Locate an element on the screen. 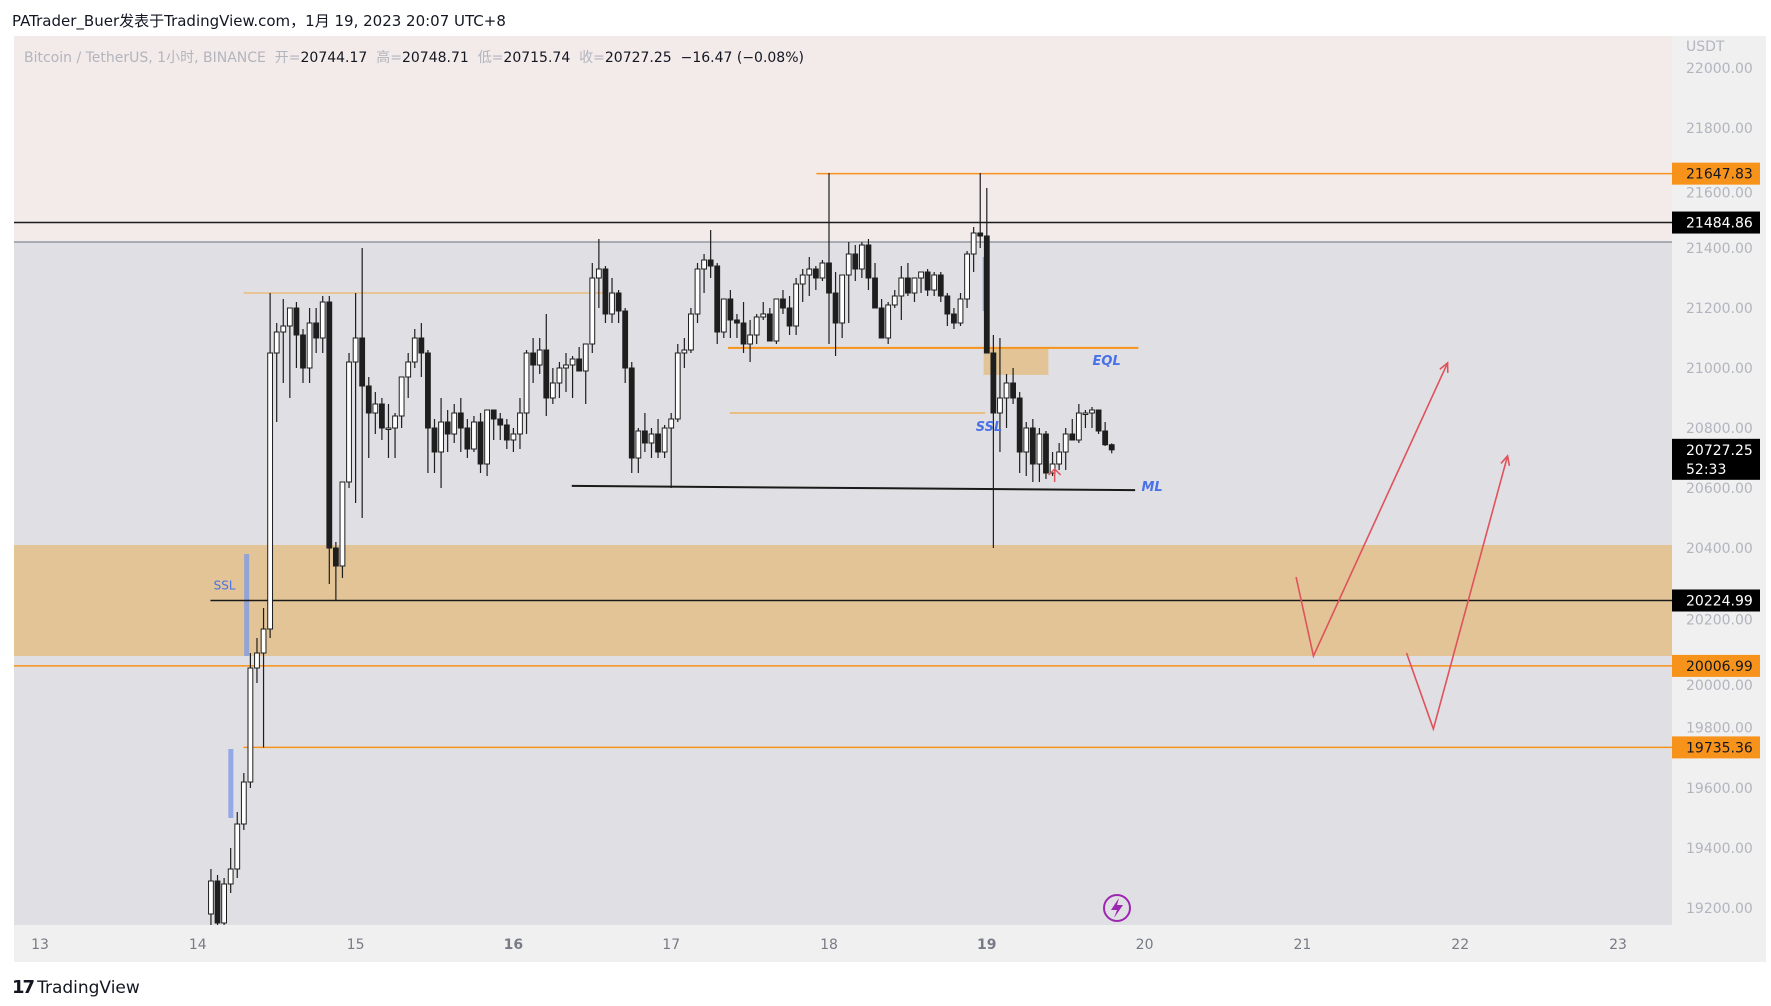  price-tick: 20000.00 is located at coordinates (1719, 686).